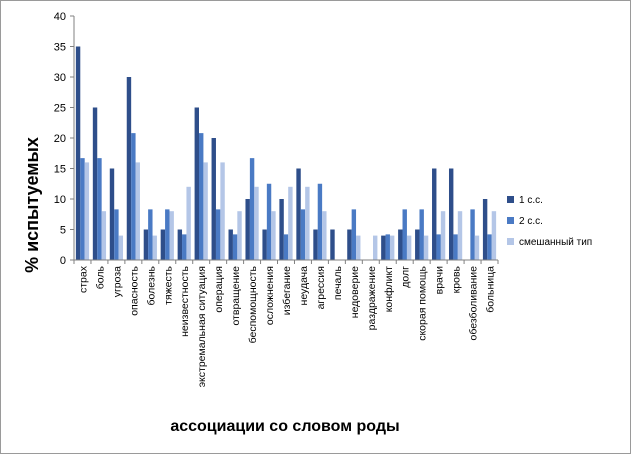  I want to click on x-category-label: печаль, so click(338, 282).